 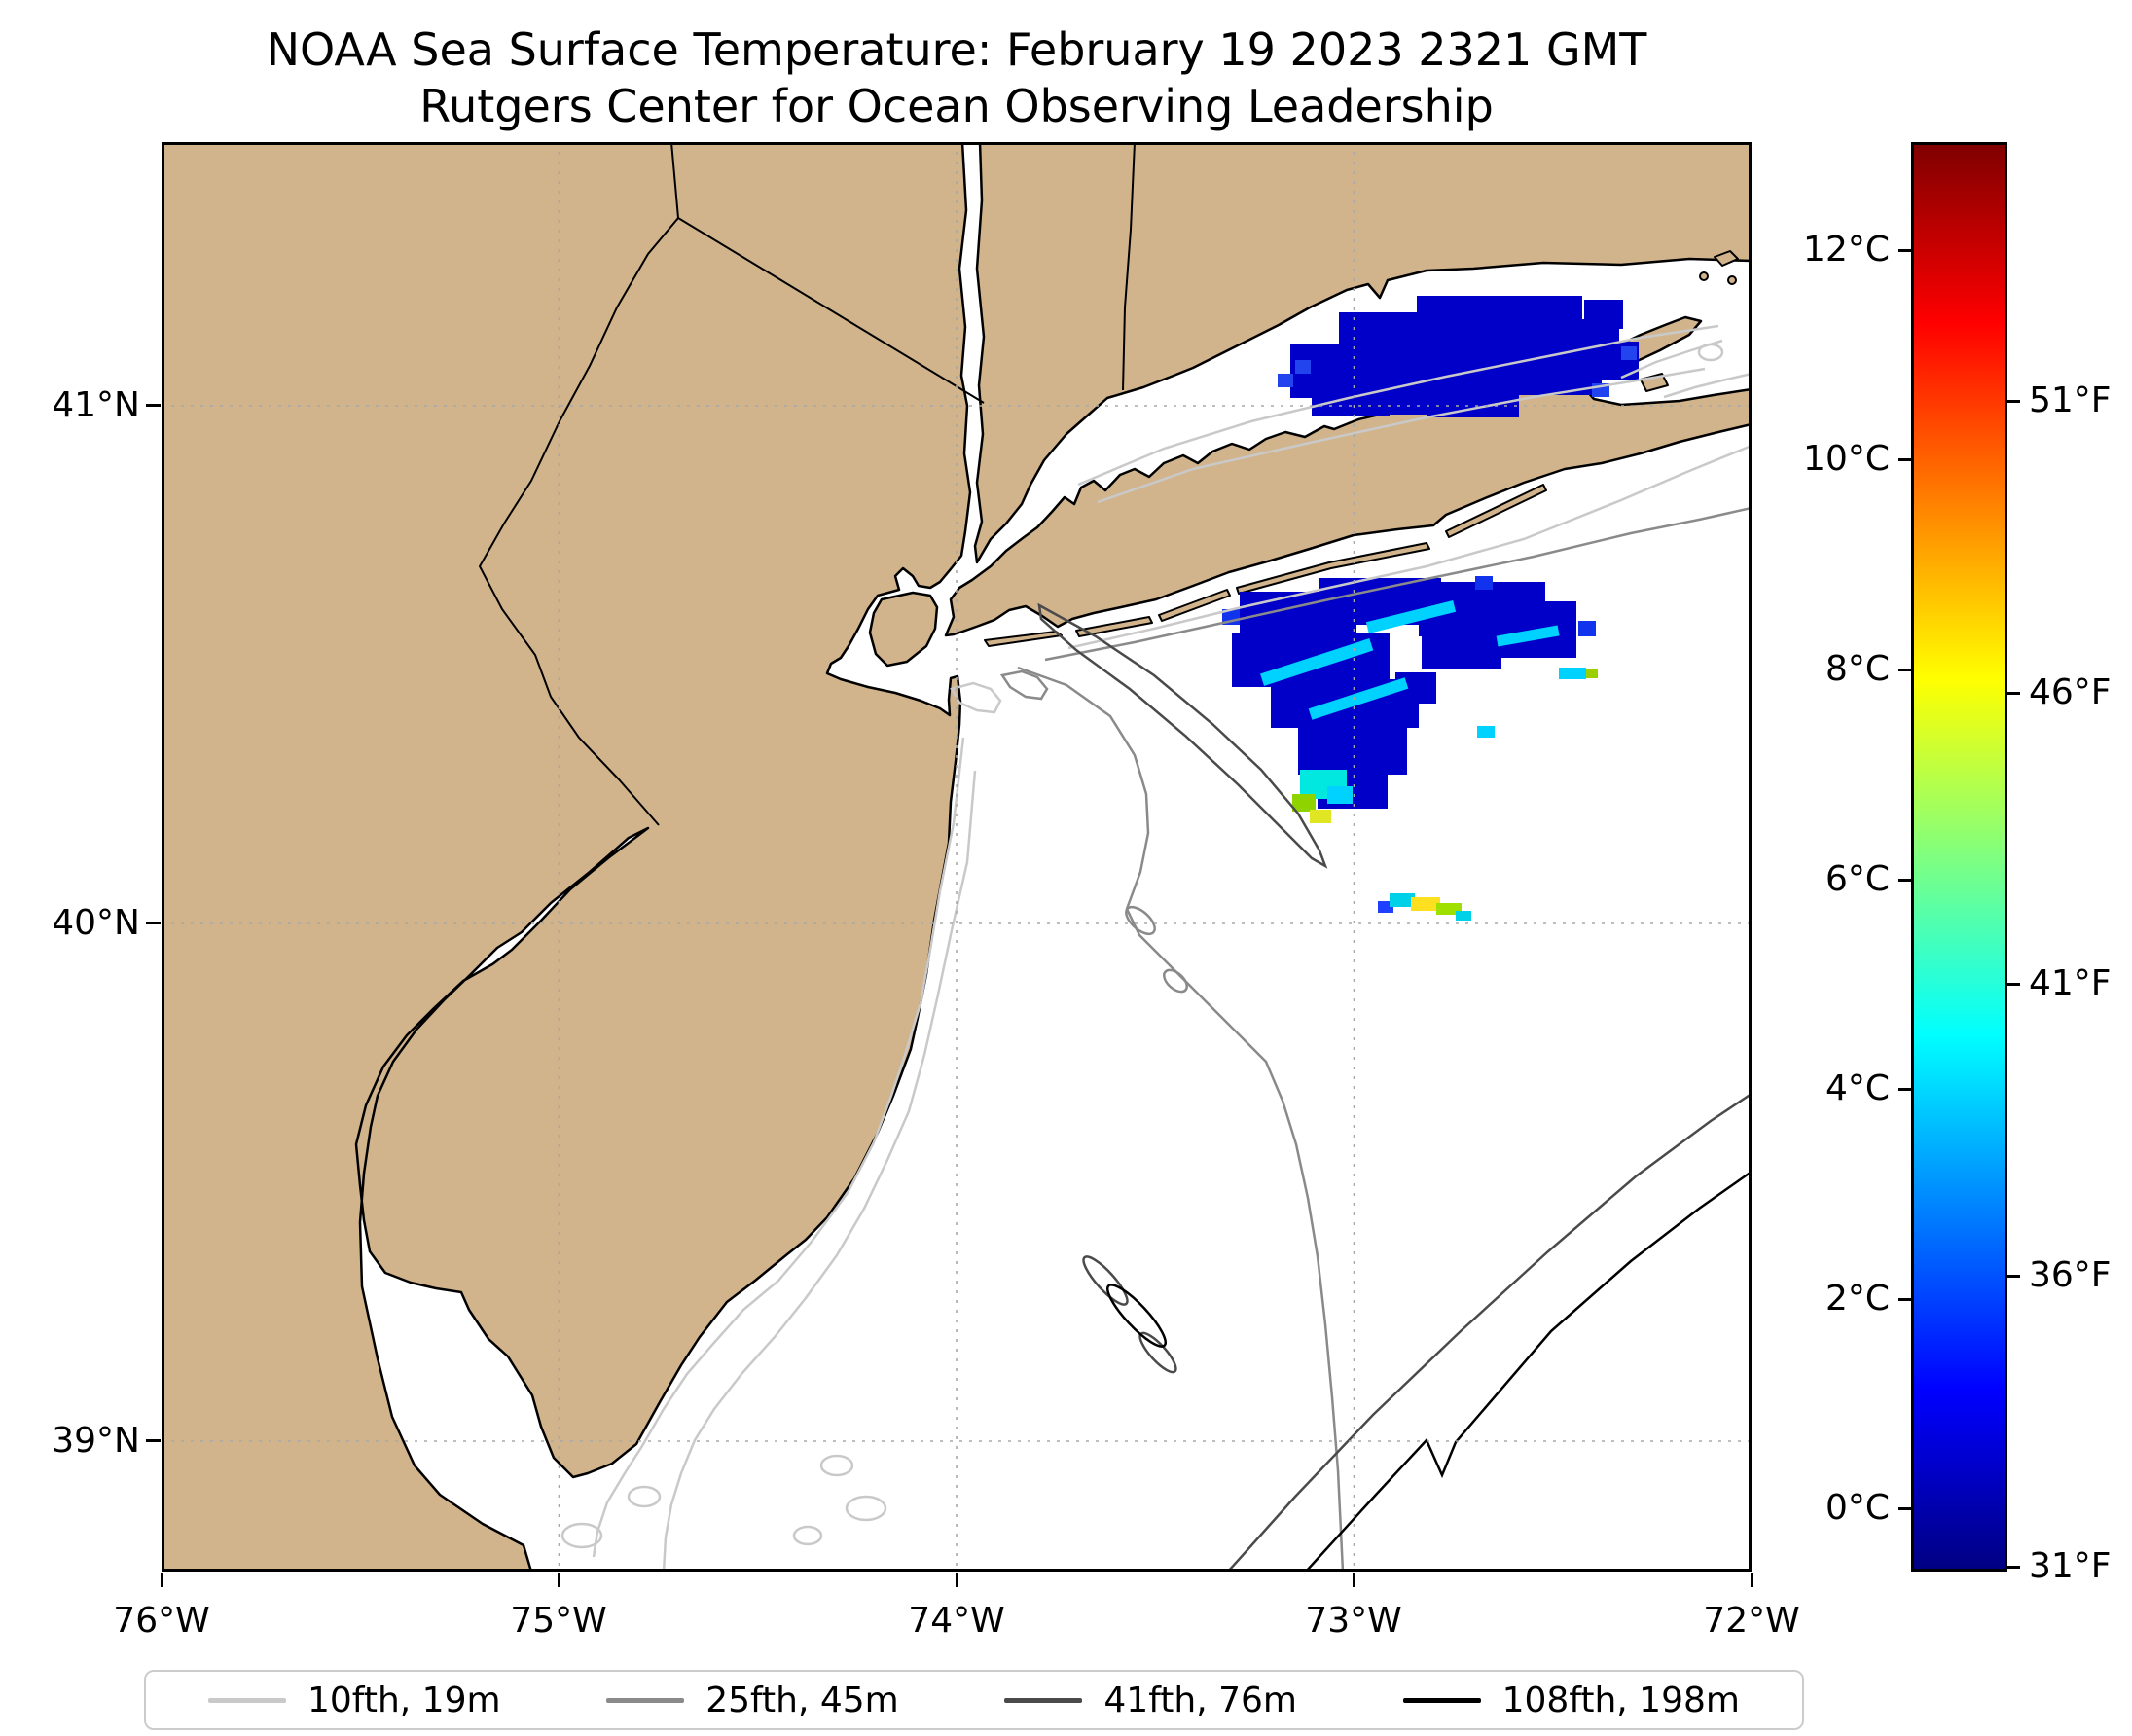 I want to click on colorbar, so click(x=1959, y=857).